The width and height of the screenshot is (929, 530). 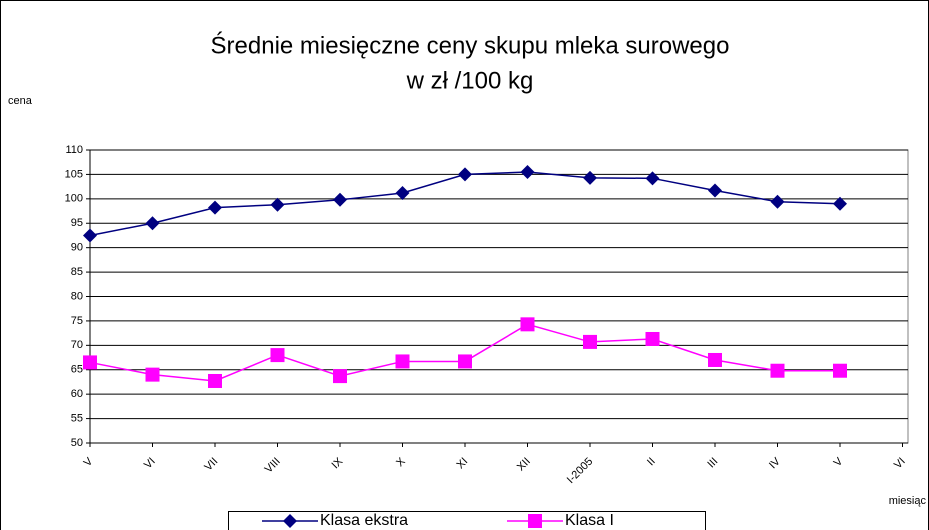 I want to click on y-tick-label: 100, so click(x=74, y=199).